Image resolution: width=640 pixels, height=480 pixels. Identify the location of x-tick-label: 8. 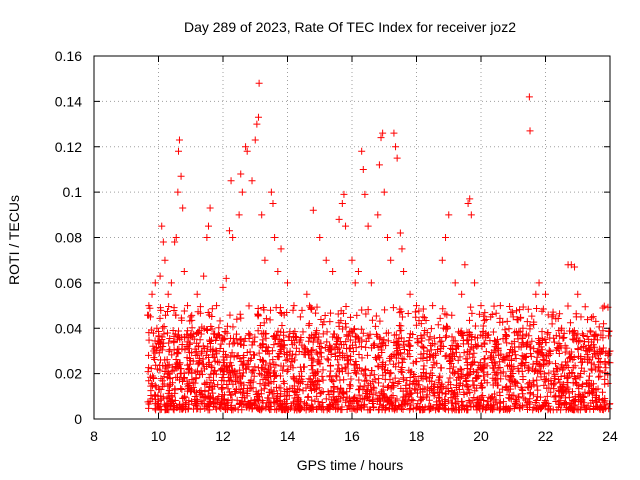
(94, 436).